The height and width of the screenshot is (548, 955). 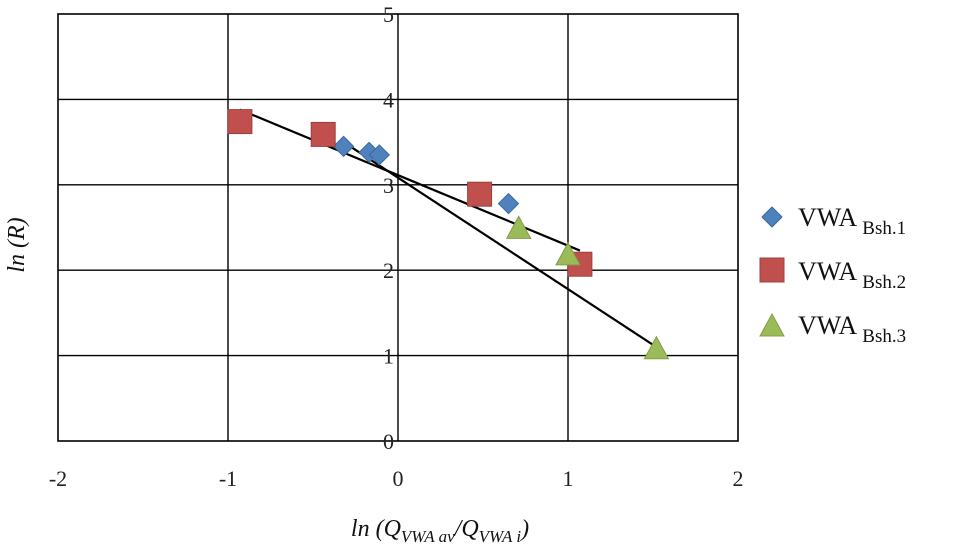 I want to click on legend-label-sub: Bsh.1, so click(x=884, y=228).